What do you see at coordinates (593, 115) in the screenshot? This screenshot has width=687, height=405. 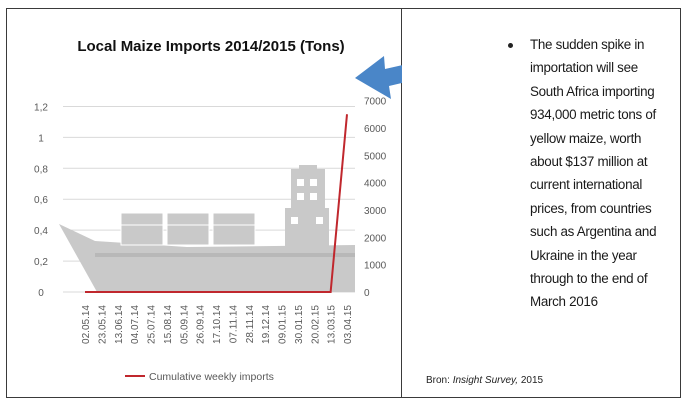 I see `bullet-line: 934,000 metric tons of` at bounding box center [593, 115].